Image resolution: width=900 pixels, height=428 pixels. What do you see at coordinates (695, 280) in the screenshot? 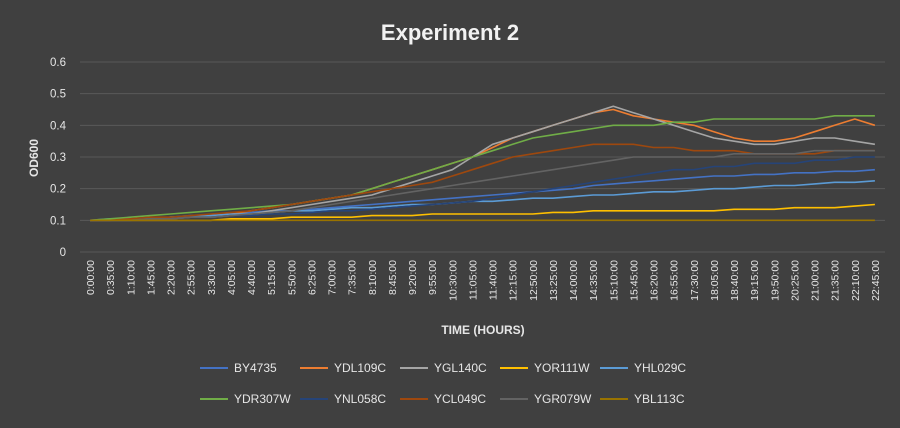
I see `x-tick-label: 17:30:00` at bounding box center [695, 280].